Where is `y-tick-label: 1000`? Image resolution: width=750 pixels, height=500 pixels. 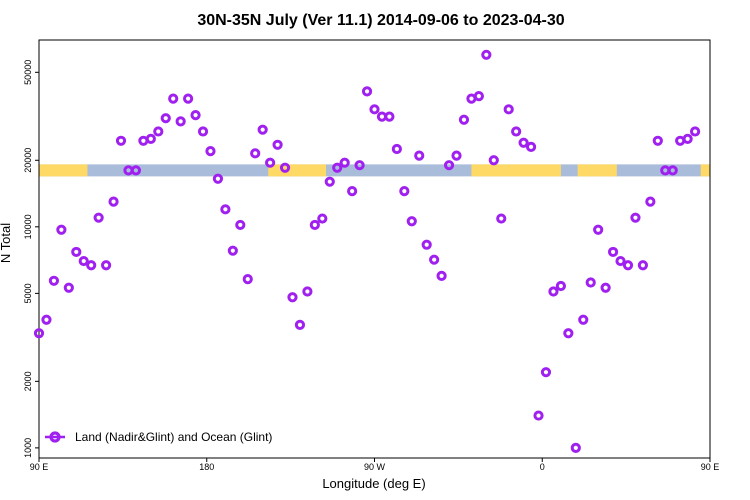
y-tick-label: 1000 is located at coordinates (28, 448).